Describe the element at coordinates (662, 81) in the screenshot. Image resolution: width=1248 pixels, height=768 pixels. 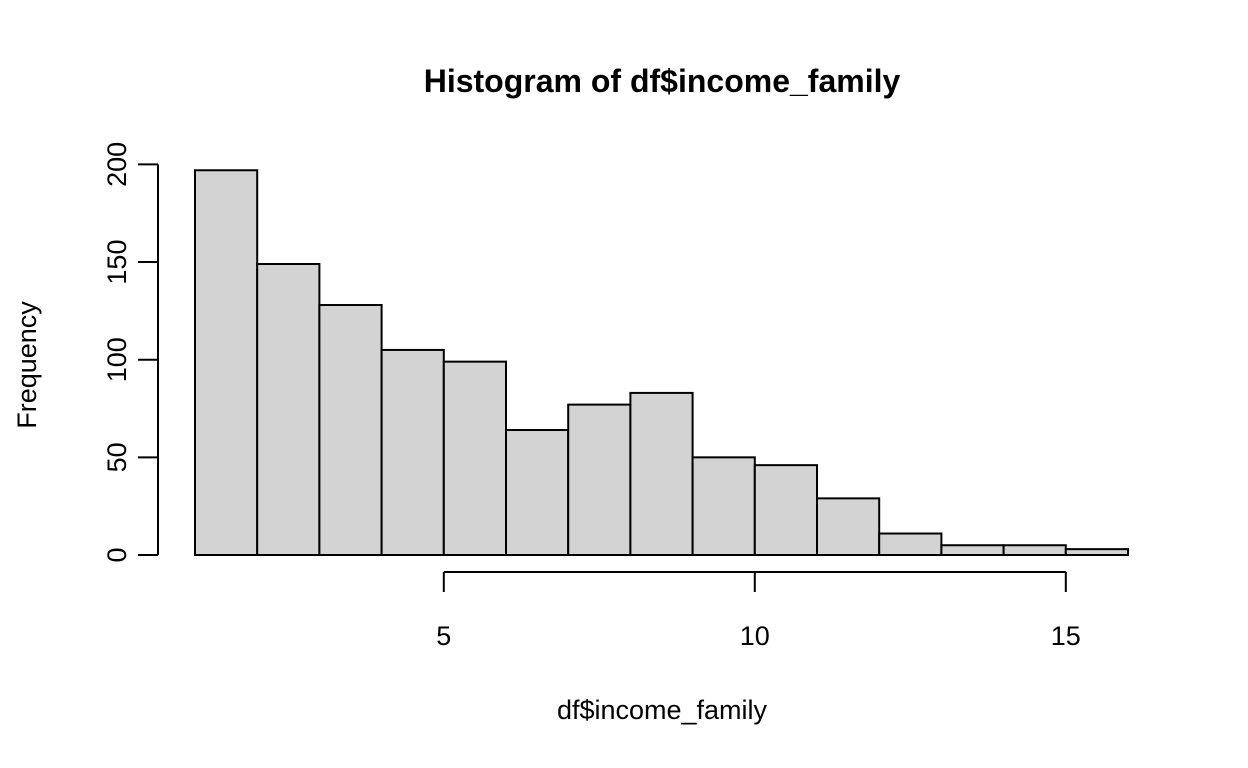
I see `chart-title: Histogram of df$income_family` at that location.